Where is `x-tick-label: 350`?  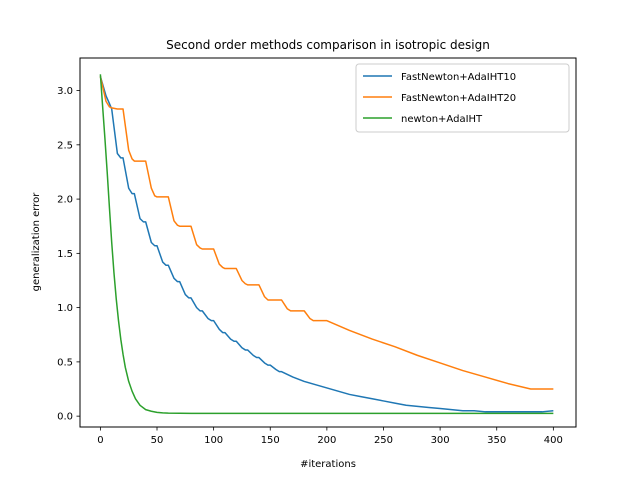 x-tick-label: 350 is located at coordinates (496, 440).